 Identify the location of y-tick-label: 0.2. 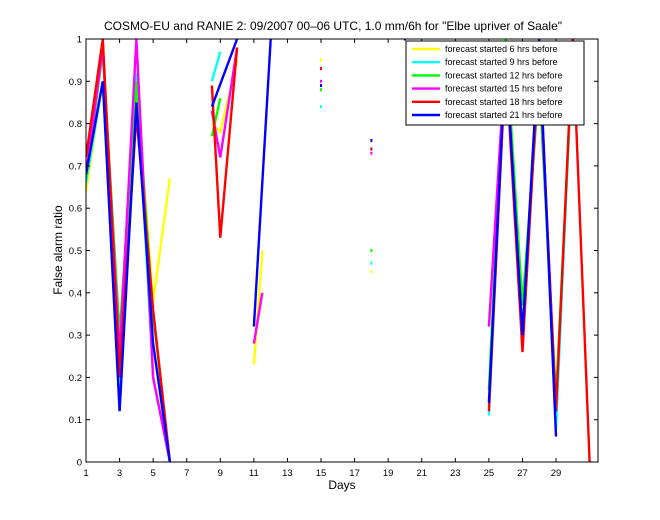
(75, 378).